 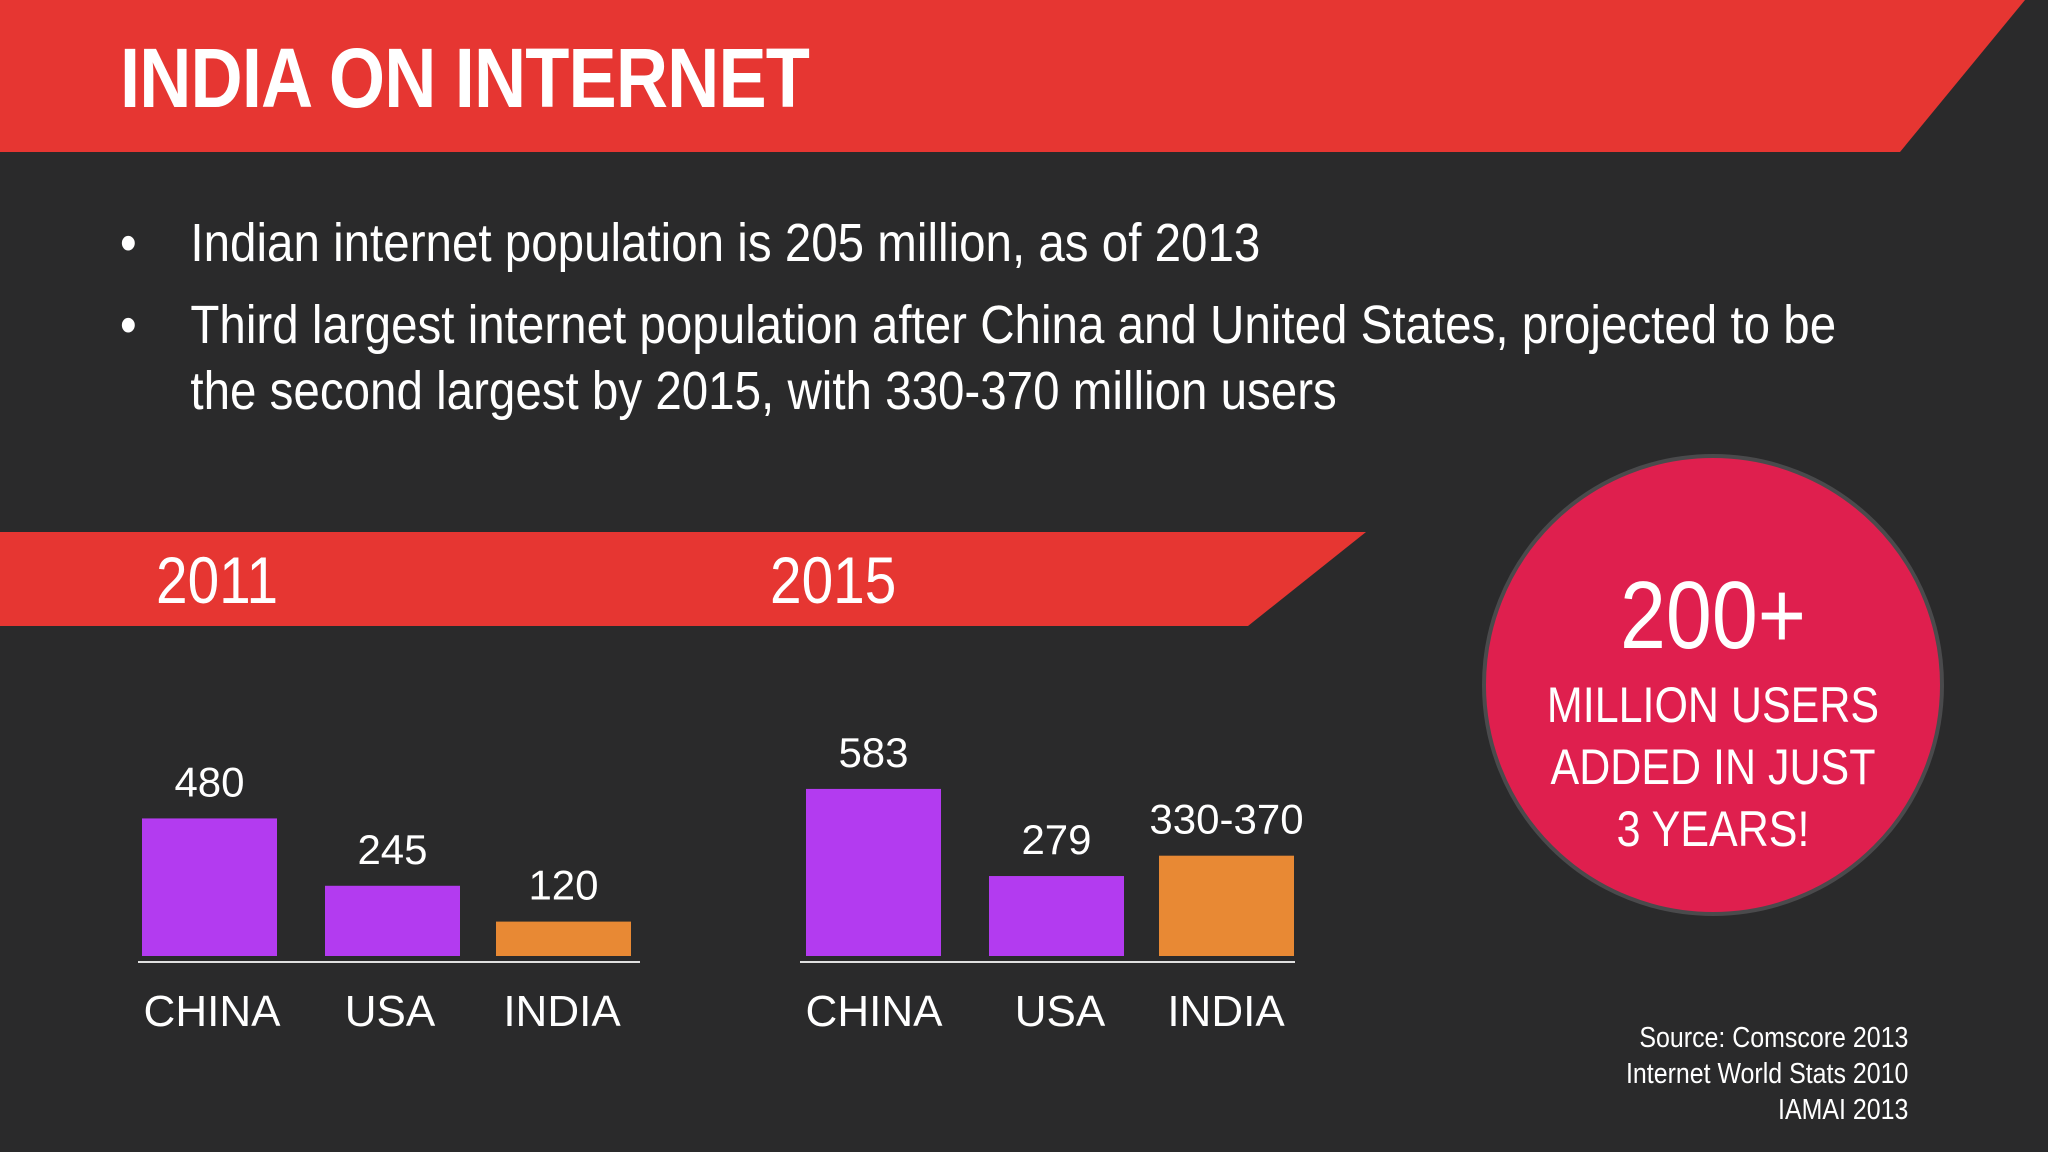 I want to click on data-label: 480, so click(x=209, y=781).